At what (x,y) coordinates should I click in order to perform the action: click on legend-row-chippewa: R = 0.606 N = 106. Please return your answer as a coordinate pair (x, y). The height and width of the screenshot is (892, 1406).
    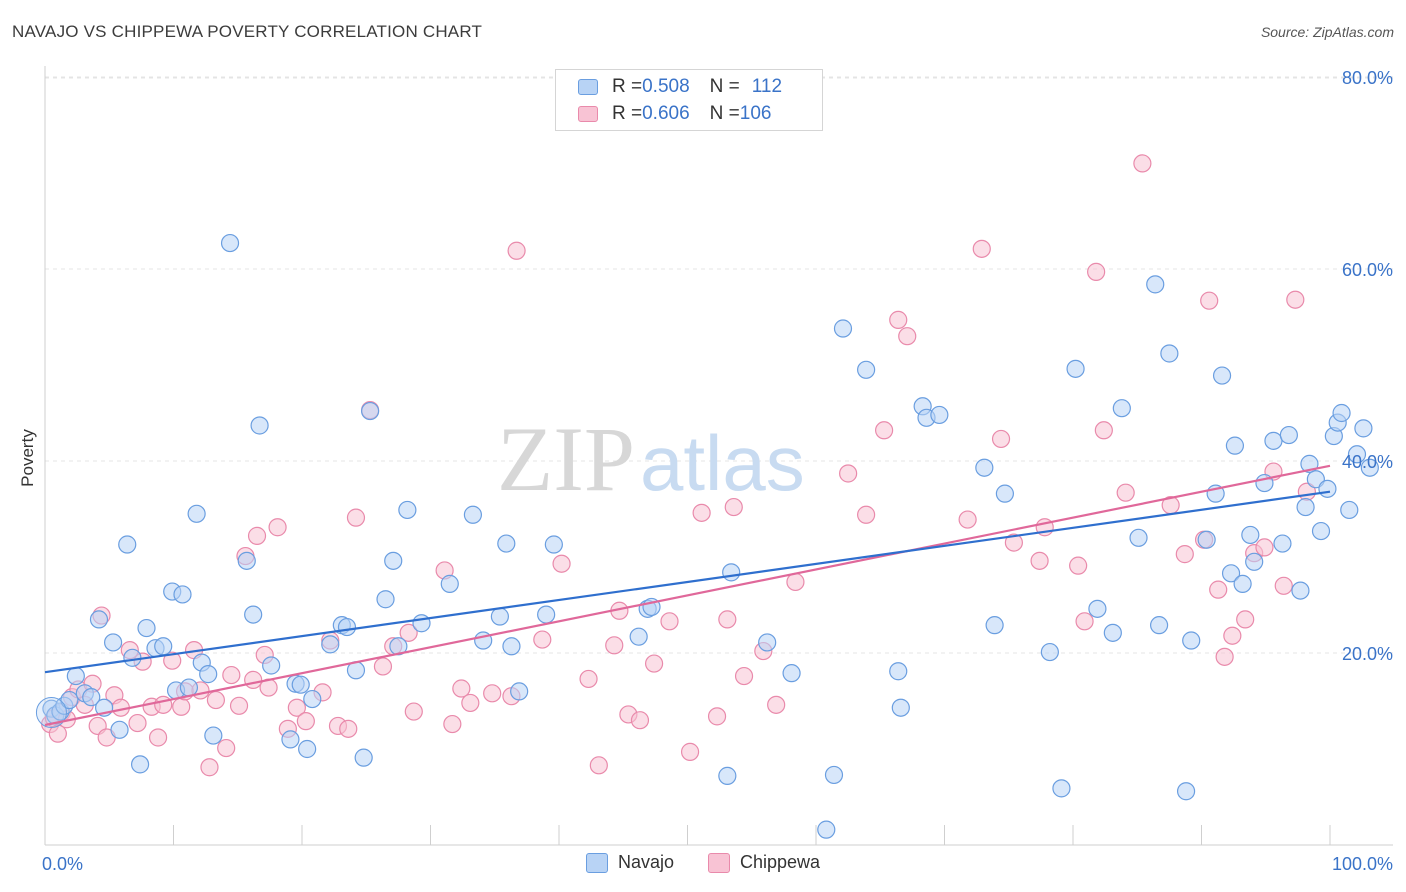
    Looking at the image, I should click on (674, 114).